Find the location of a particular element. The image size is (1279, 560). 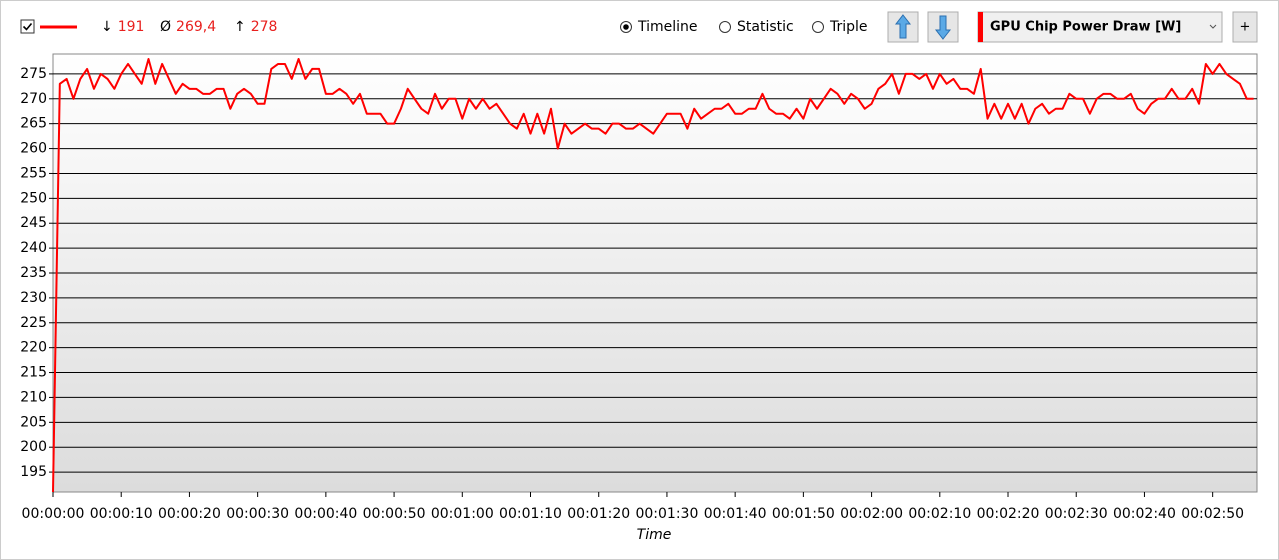

stat: ↓ 191 is located at coordinates (122, 27).